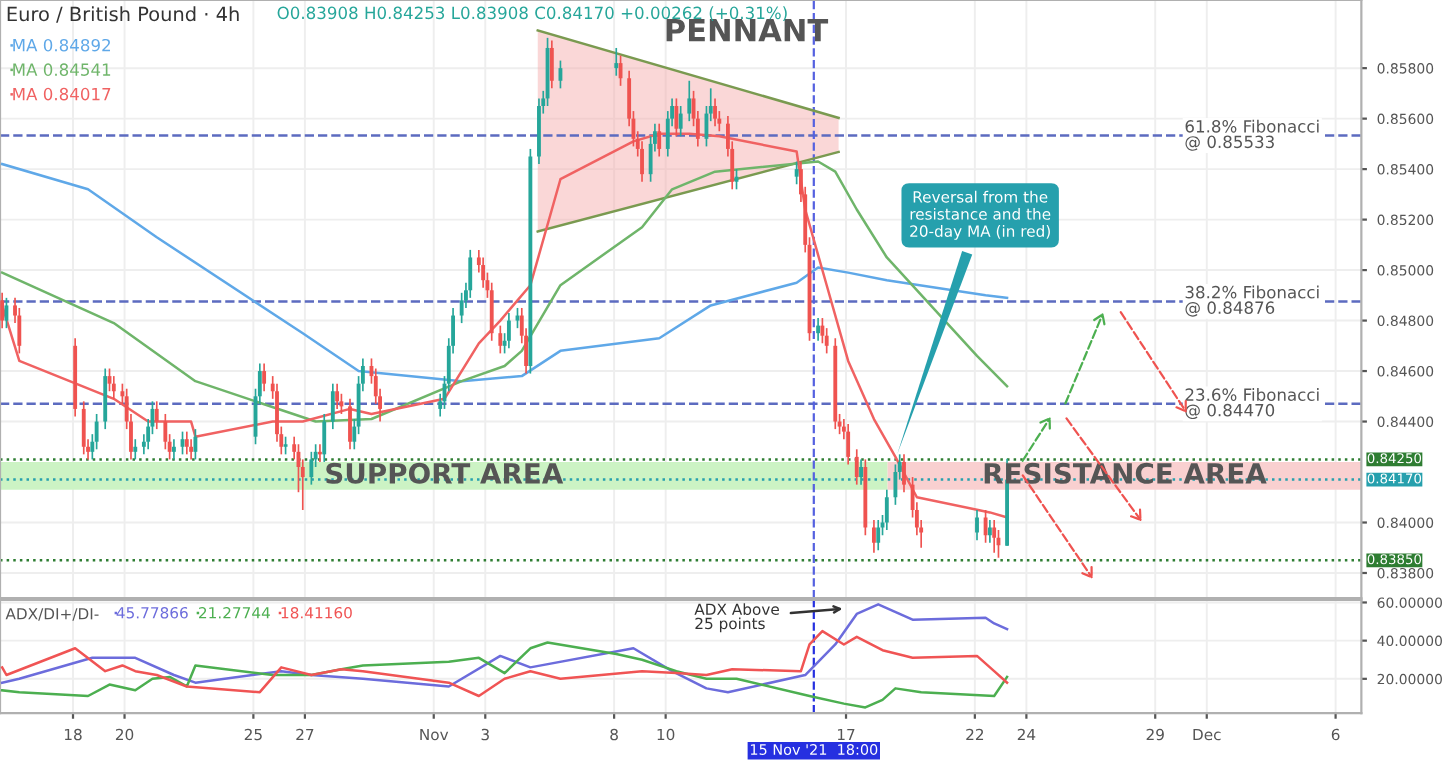 The image size is (1456, 782). Describe the element at coordinates (1252, 135) in the screenshot. I see `ref-line-label: 61.8% Fibonacci @ 0.85533` at that location.